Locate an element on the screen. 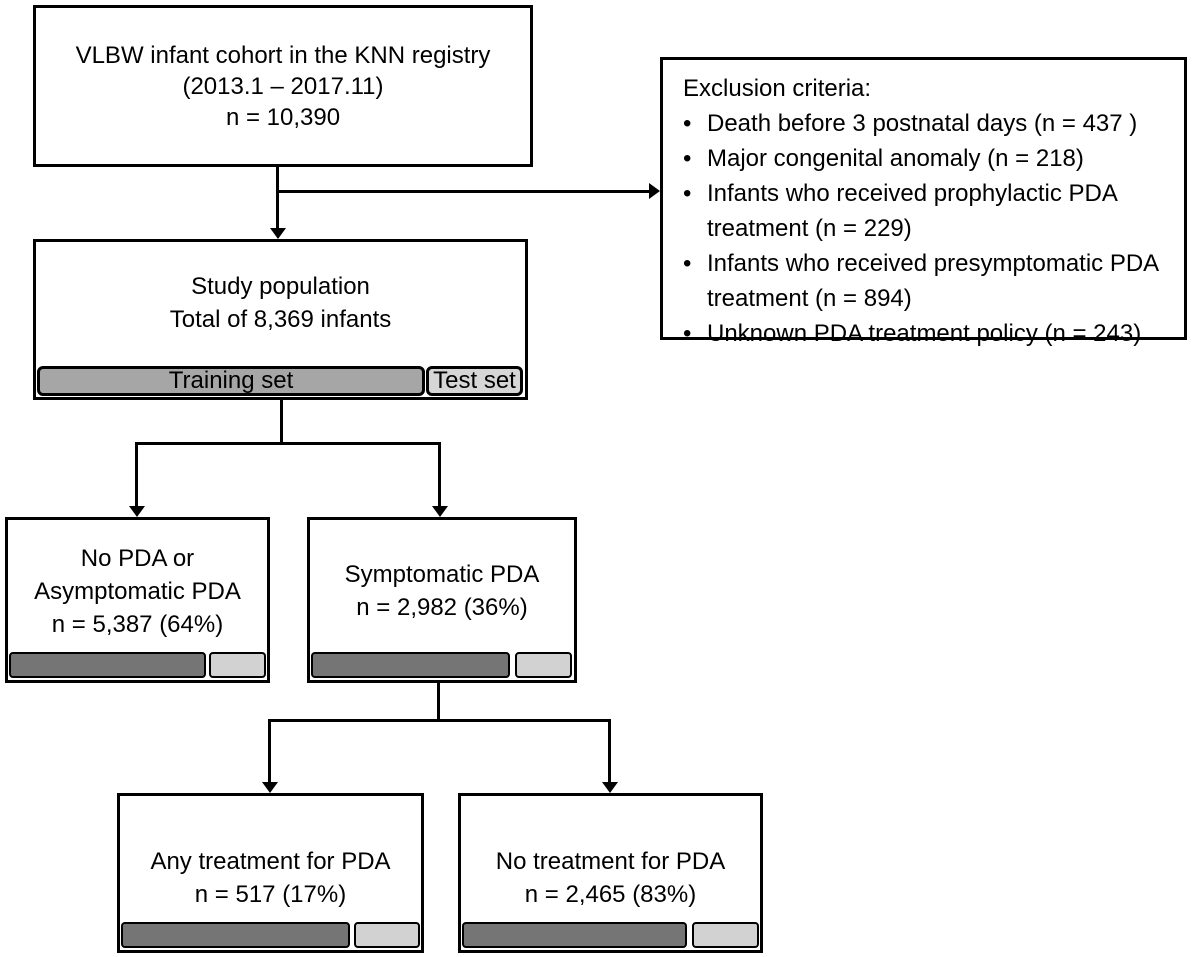 This screenshot has width=1200, height=957. no-pda-line-1: No PDA or is located at coordinates (137, 558).